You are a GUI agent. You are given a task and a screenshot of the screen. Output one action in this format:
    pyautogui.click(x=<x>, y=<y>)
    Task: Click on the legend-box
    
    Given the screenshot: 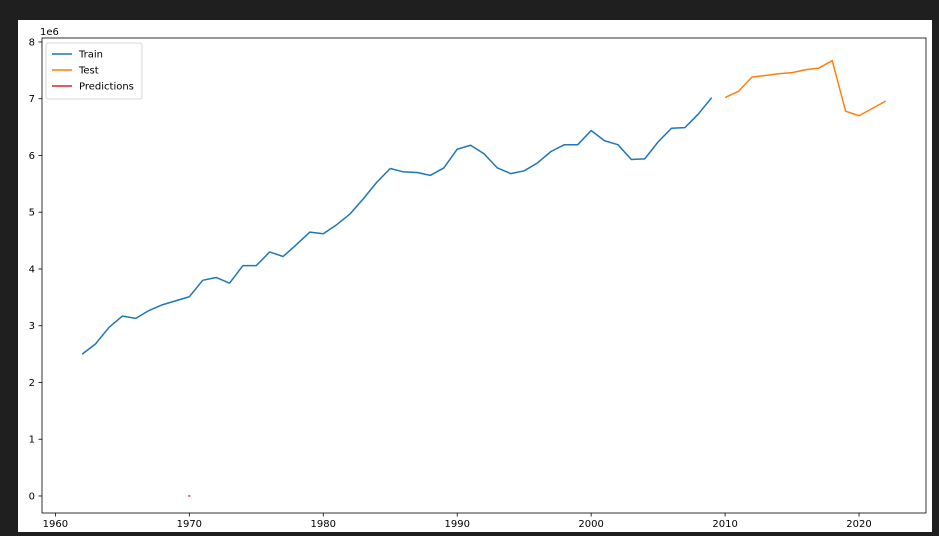 What is the action you would take?
    pyautogui.click(x=94, y=71)
    